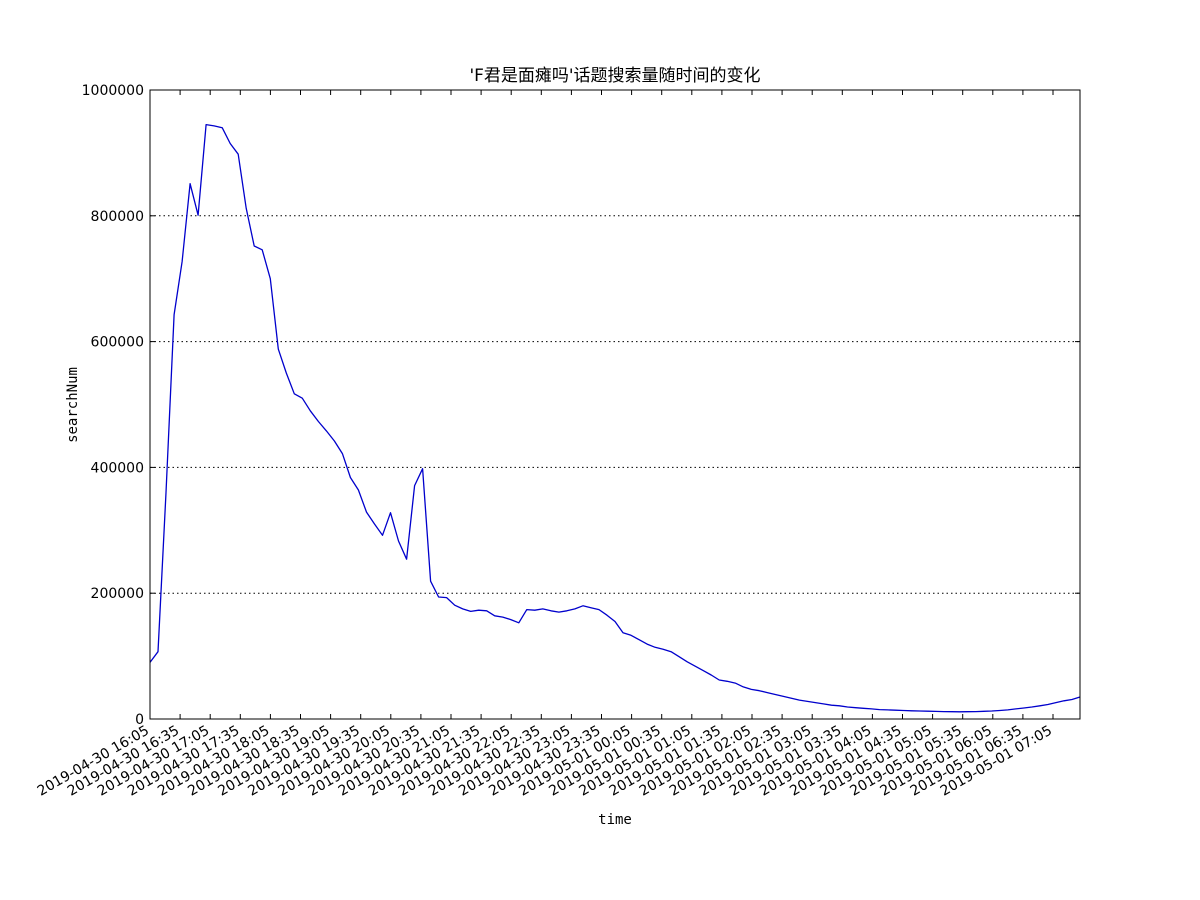 The image size is (1200, 900). What do you see at coordinates (117, 343) in the screenshot?
I see `y-tick-label: 600000` at bounding box center [117, 343].